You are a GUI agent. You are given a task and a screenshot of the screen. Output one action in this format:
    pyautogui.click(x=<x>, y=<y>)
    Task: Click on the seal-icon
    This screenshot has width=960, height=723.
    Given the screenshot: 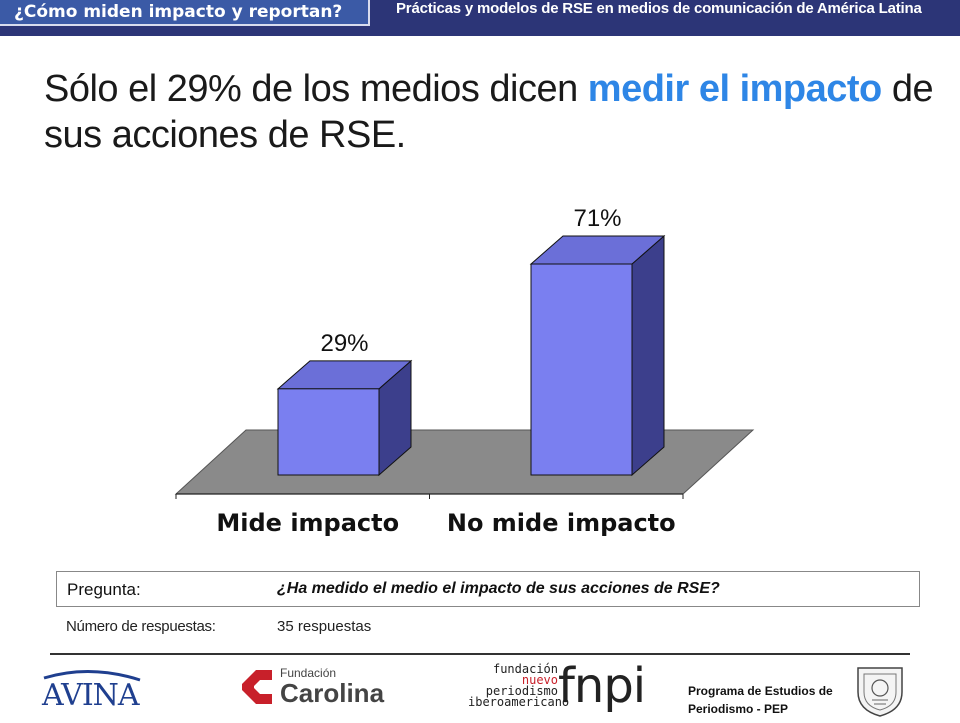 What is the action you would take?
    pyautogui.click(x=880, y=692)
    